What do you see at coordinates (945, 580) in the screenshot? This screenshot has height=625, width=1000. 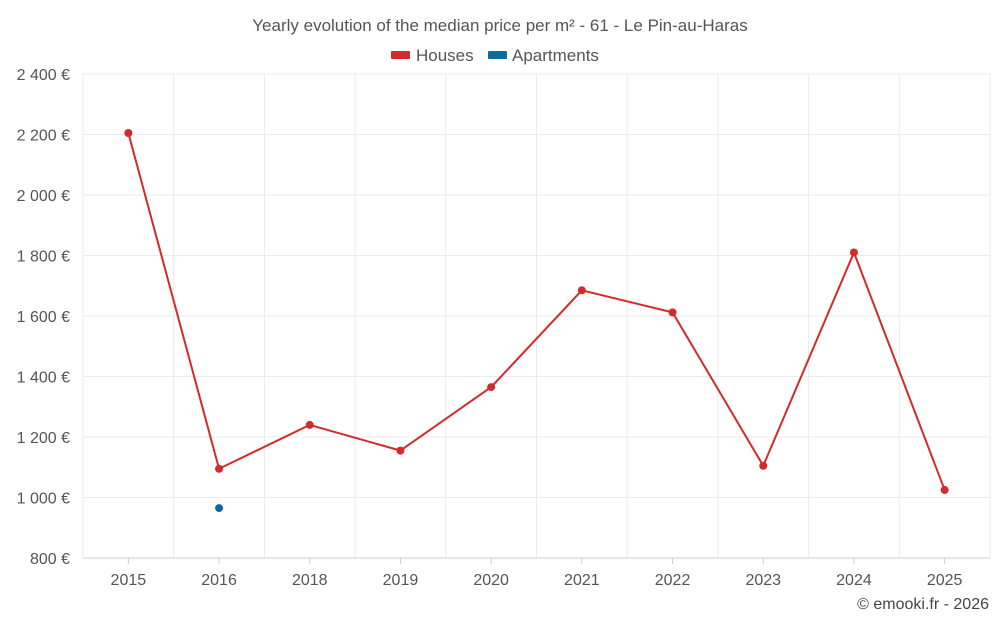 I see `x-tick-label: 2025` at bounding box center [945, 580].